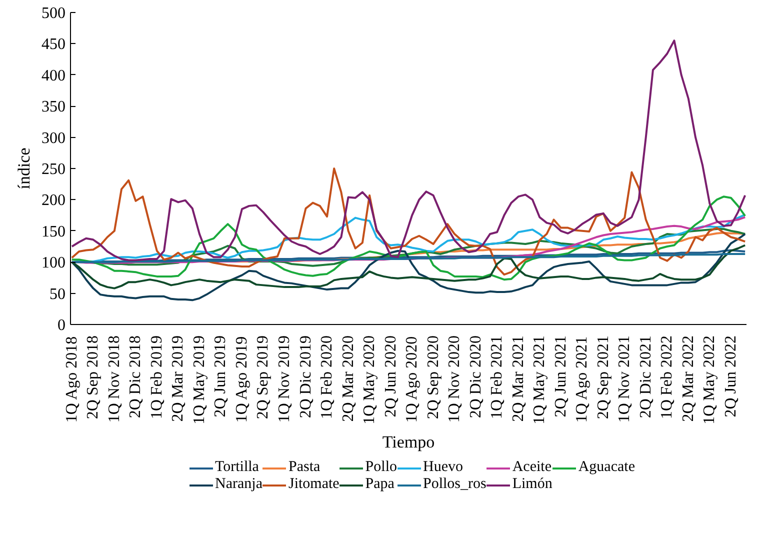  What do you see at coordinates (24, 169) in the screenshot?
I see `y-axis-title: índice` at bounding box center [24, 169].